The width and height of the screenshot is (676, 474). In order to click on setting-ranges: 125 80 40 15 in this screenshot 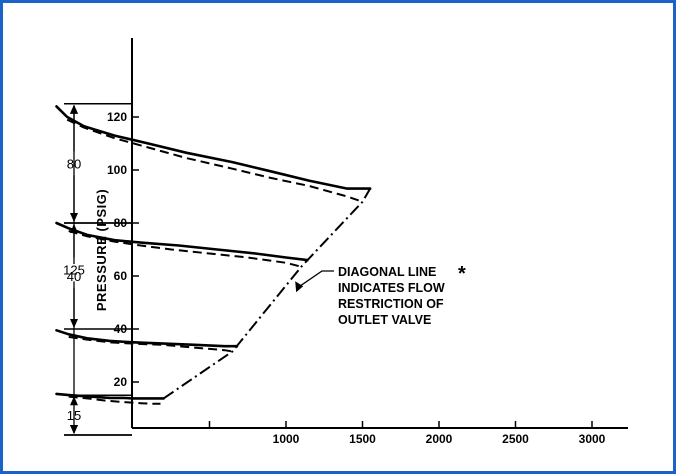, I will do `click(97, 269)`.